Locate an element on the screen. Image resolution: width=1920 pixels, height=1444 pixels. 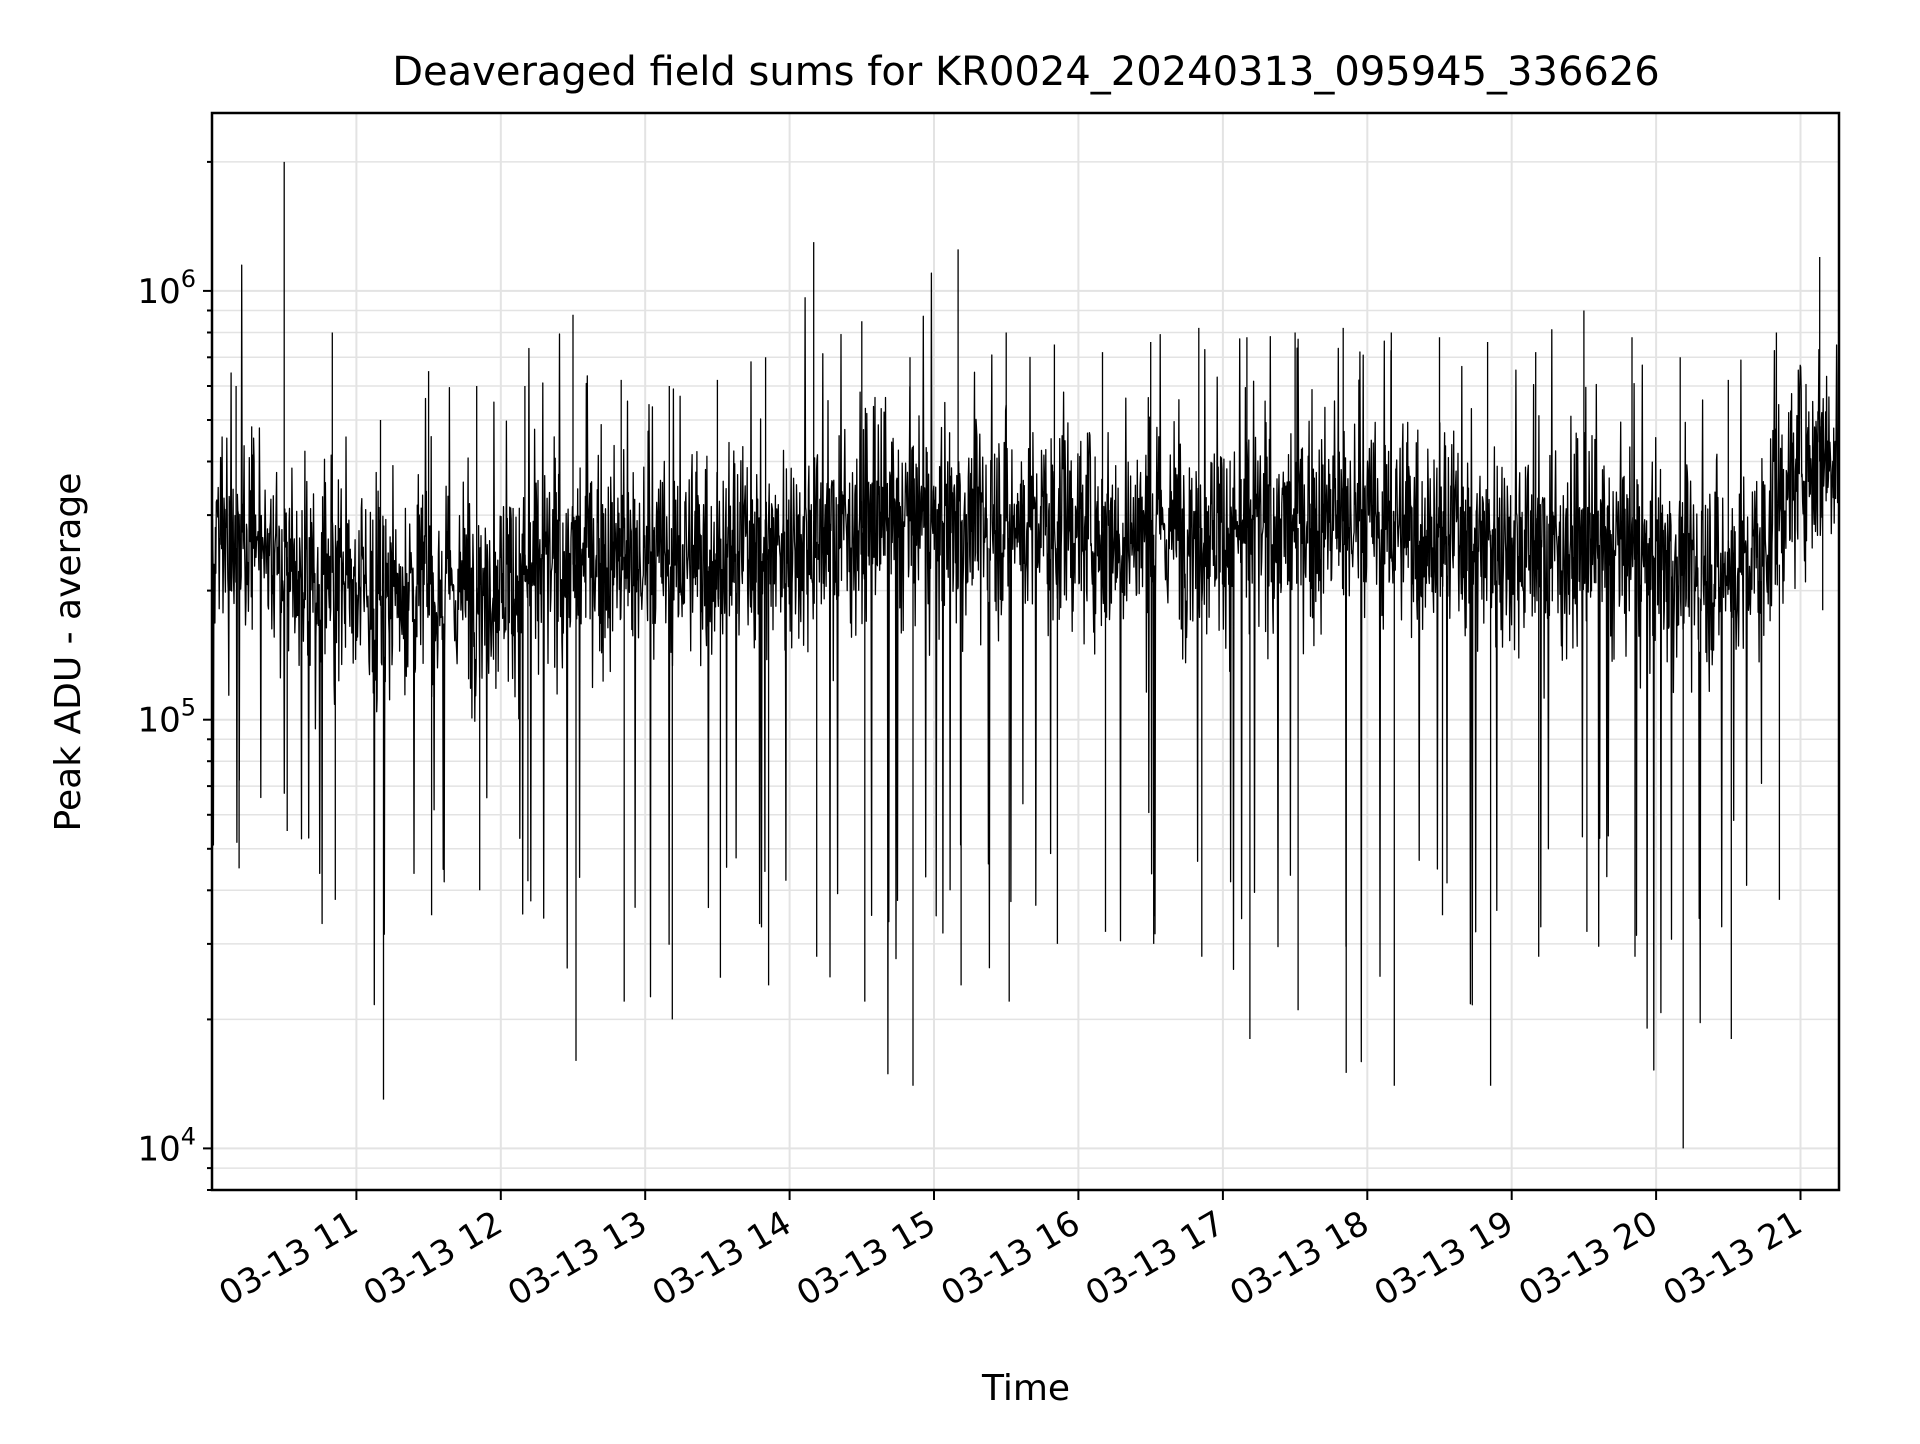
y-tick-label: 10⁵ is located at coordinates (166, 717).